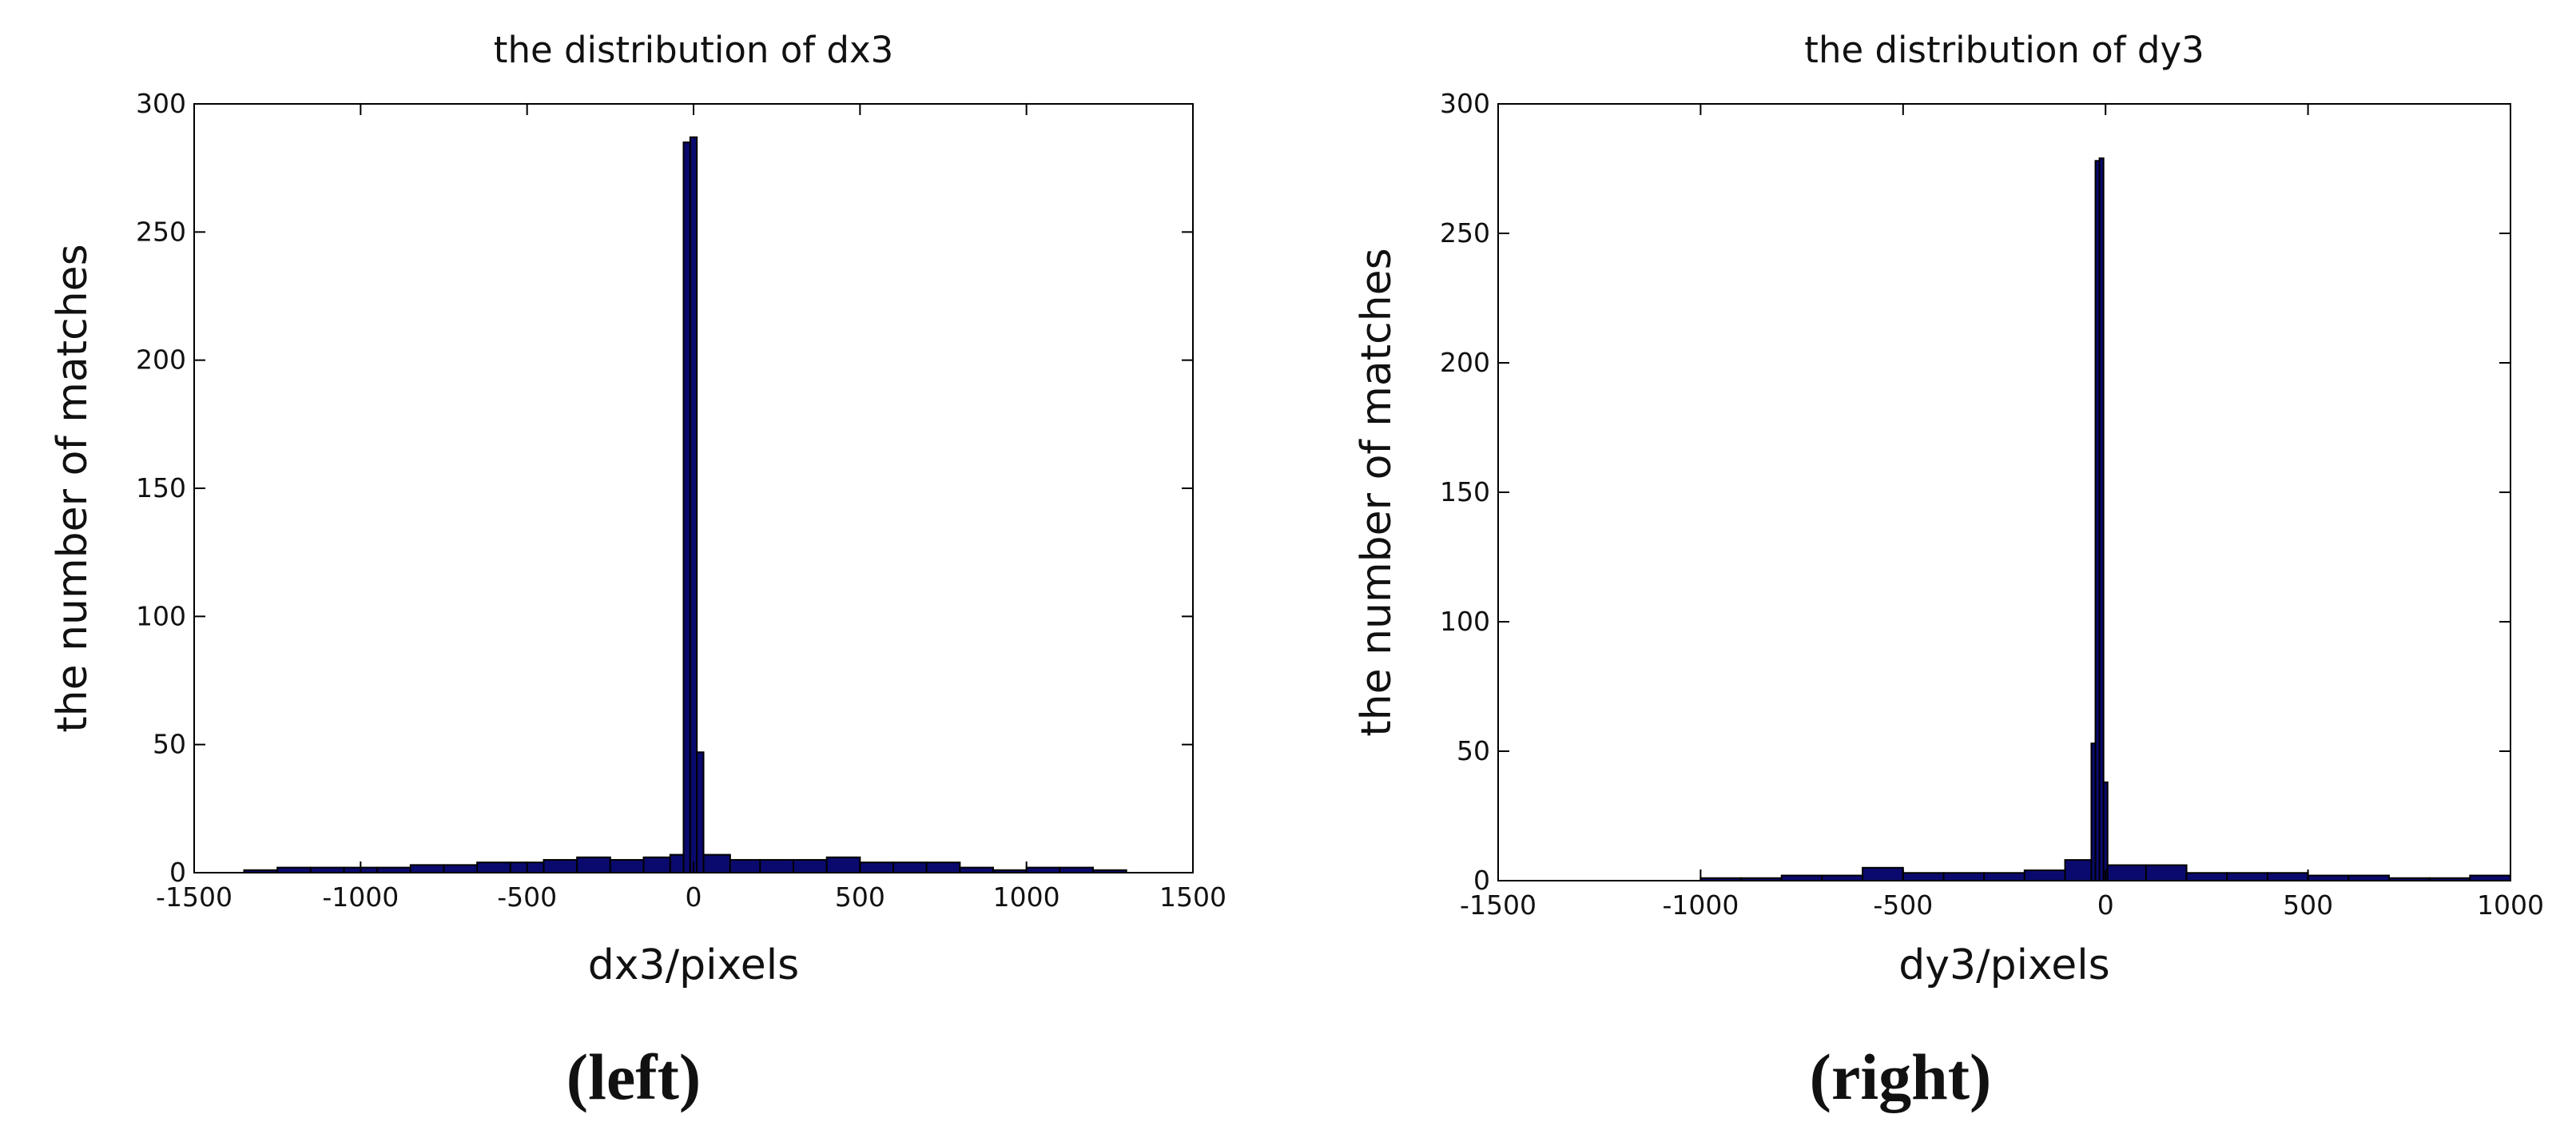  Describe the element at coordinates (693, 50) in the screenshot. I see `chart-title: the distribution of dx3` at that location.